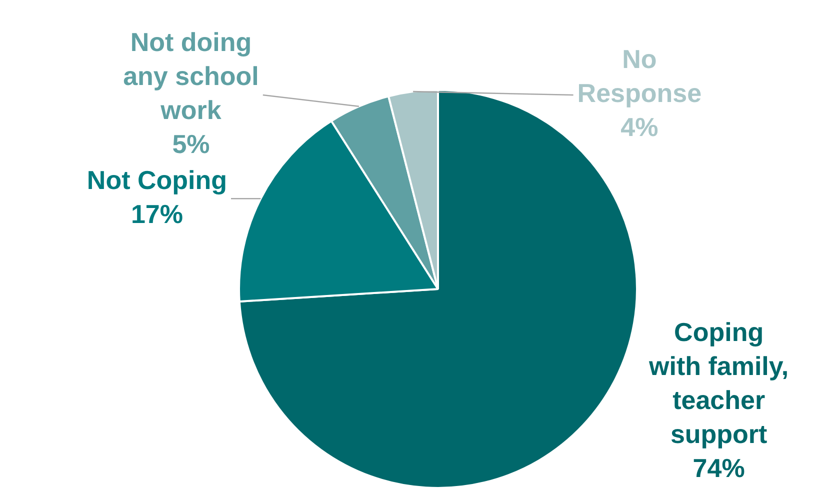 Image resolution: width=838 pixels, height=489 pixels. What do you see at coordinates (639, 76) in the screenshot?
I see `slice-label: No Response` at bounding box center [639, 76].